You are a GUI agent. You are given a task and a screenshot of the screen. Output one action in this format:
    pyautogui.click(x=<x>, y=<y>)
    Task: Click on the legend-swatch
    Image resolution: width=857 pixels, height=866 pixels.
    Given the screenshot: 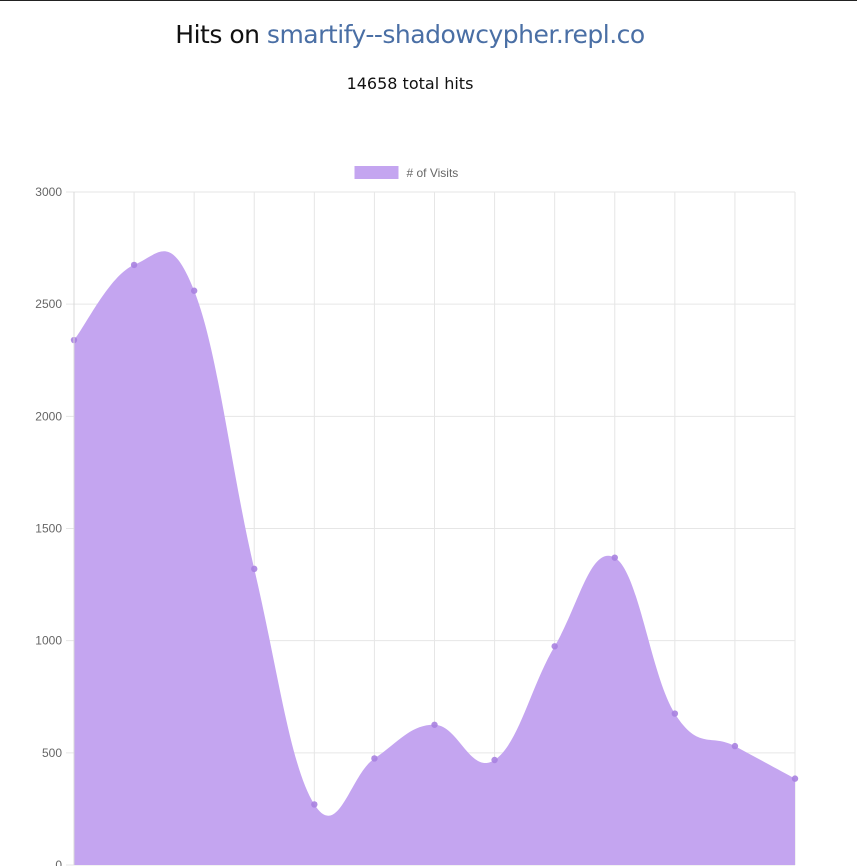 What is the action you would take?
    pyautogui.click(x=376, y=172)
    